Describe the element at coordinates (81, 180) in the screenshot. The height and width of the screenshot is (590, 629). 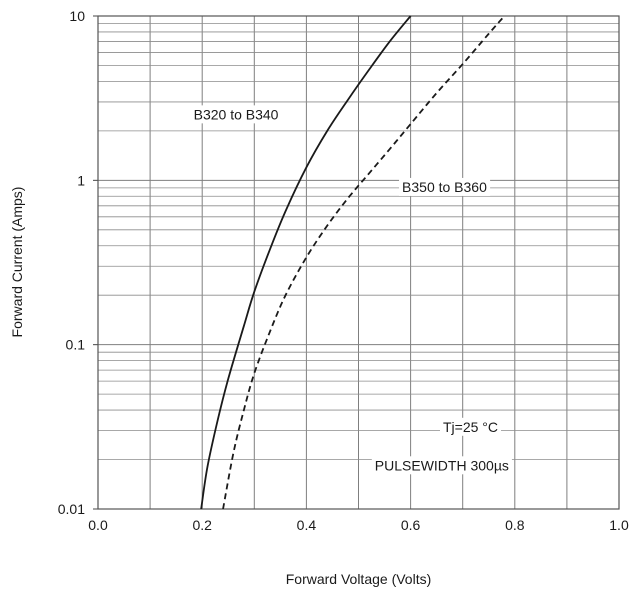
I see `y-tick-label: 1` at that location.